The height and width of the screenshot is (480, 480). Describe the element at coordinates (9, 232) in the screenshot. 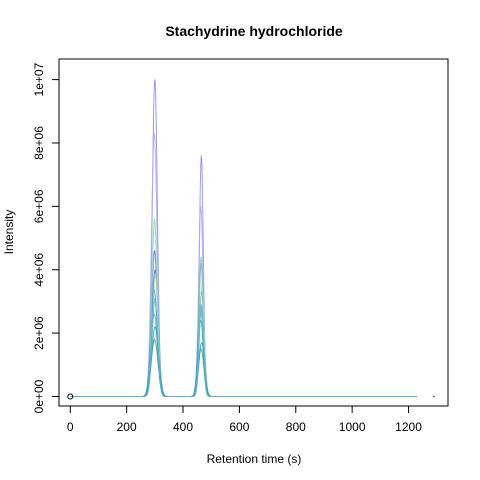

I see `y-axis-label: Intensity` at that location.